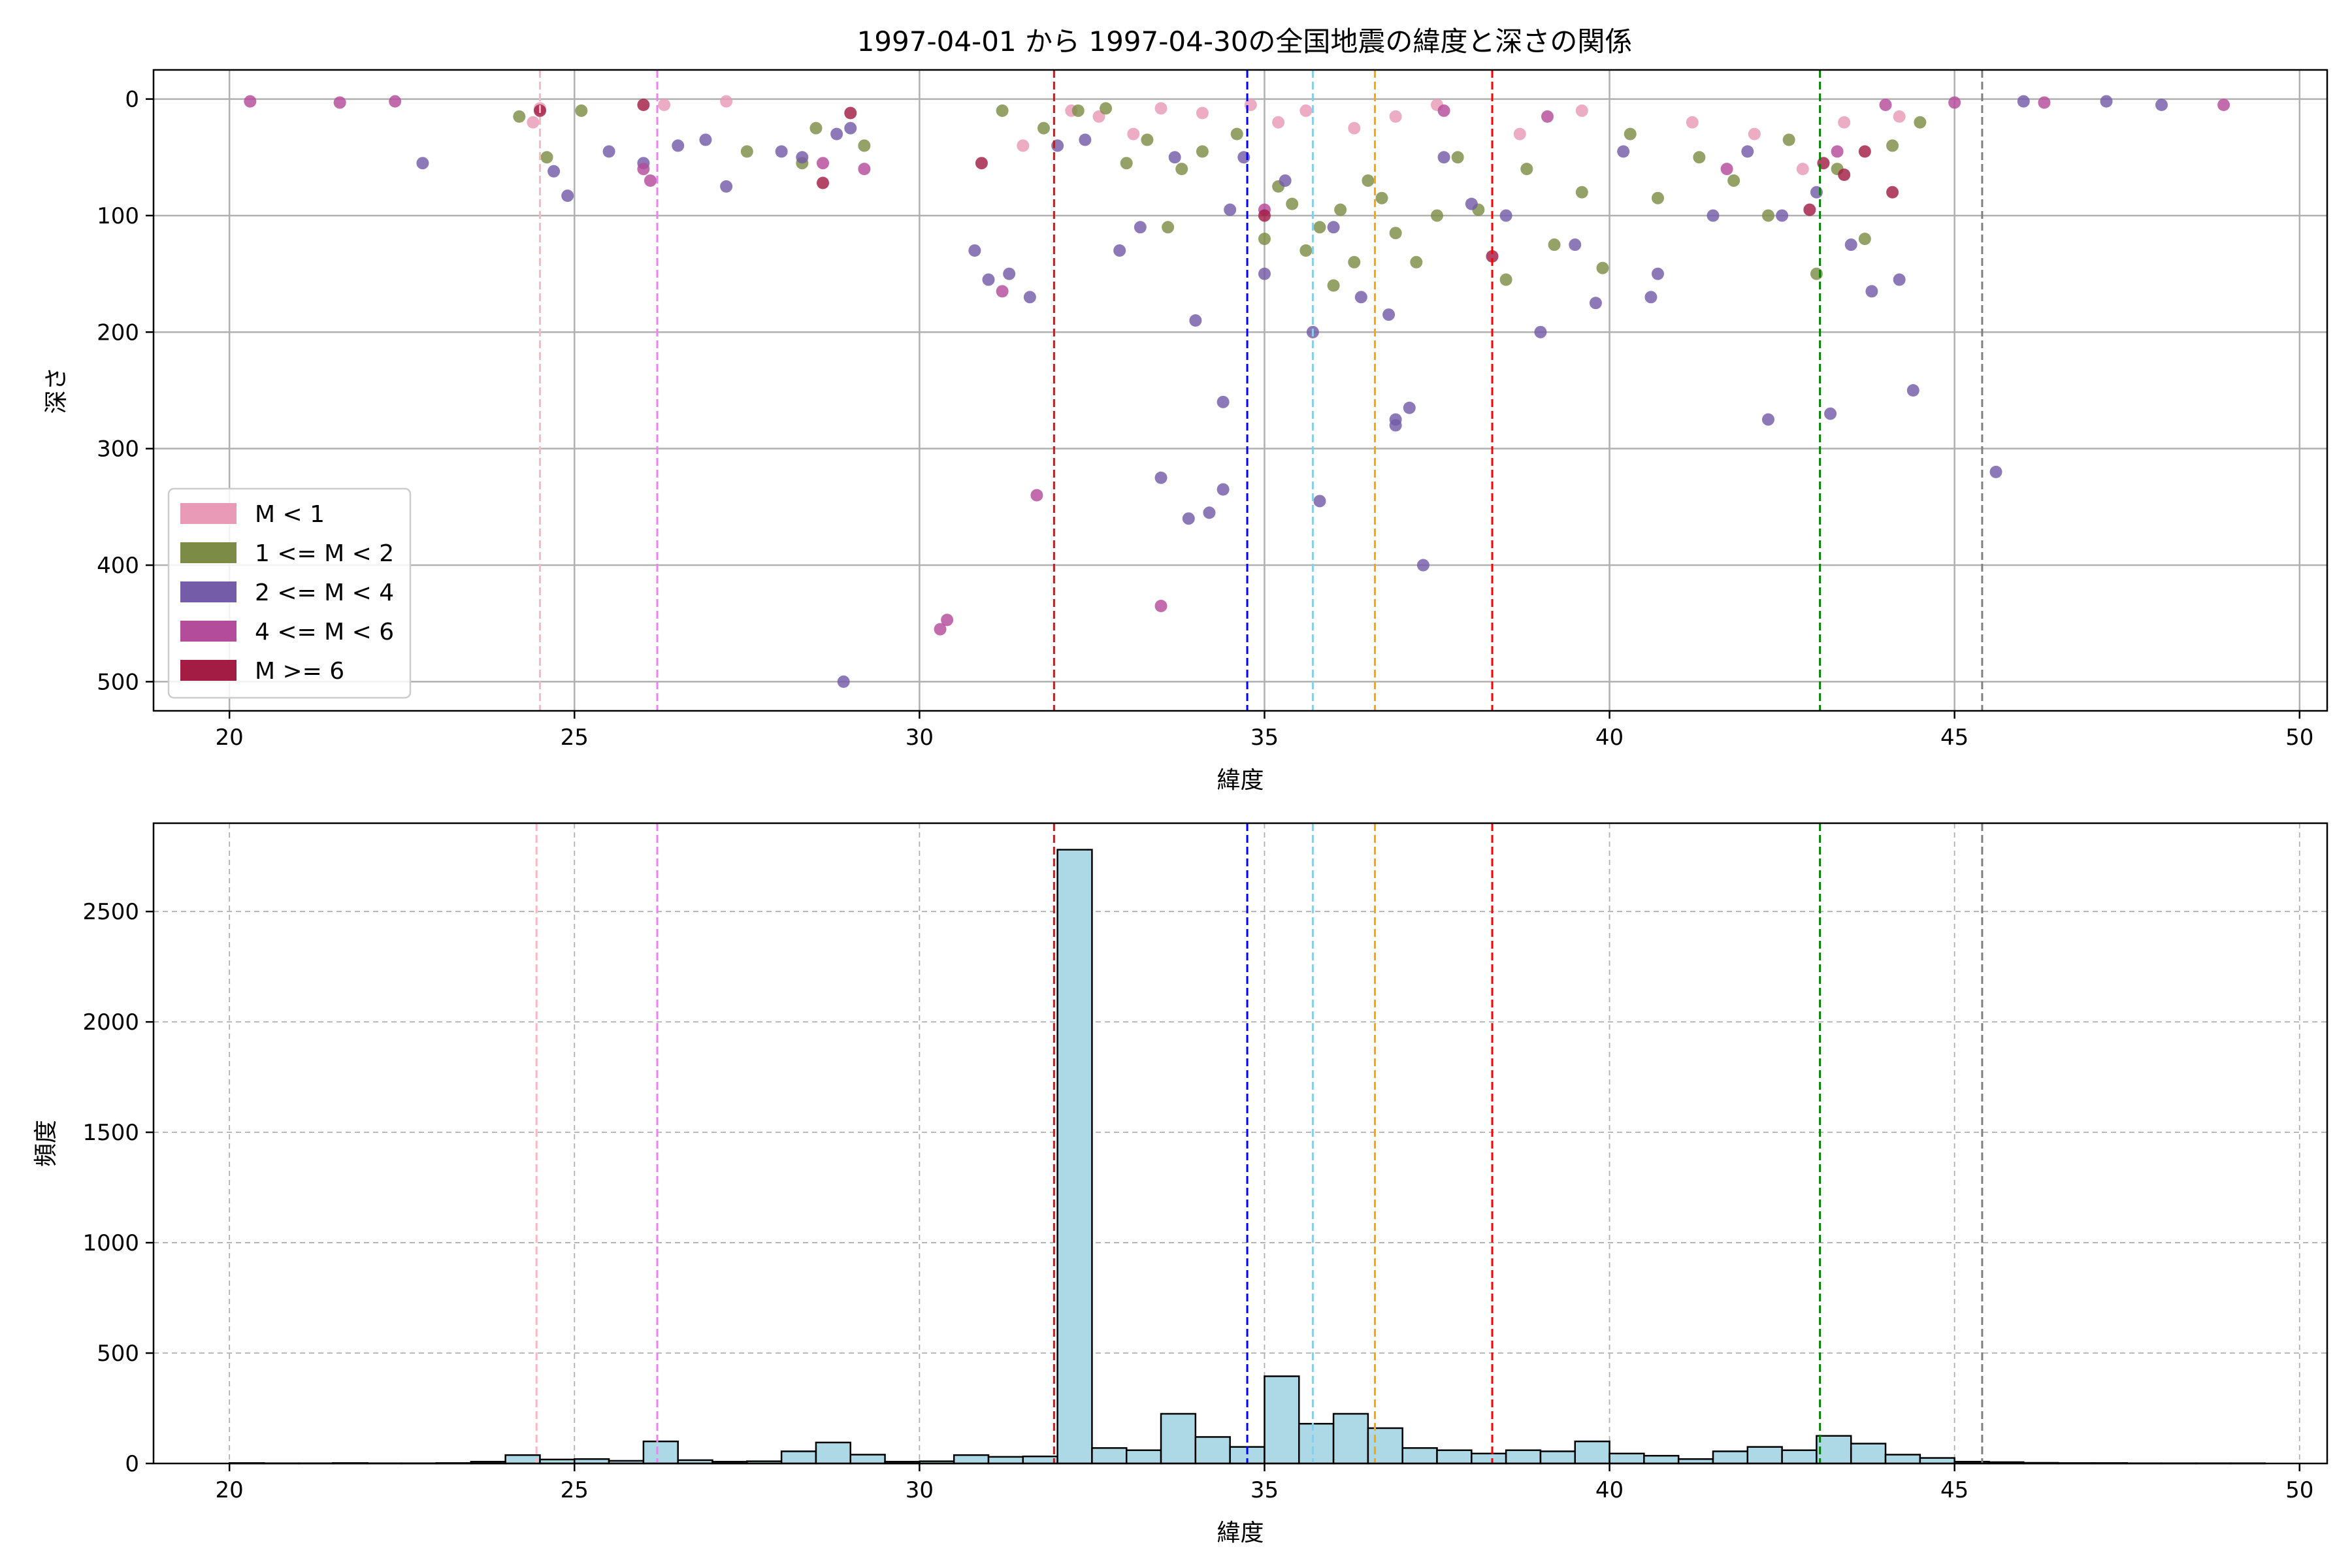 The image size is (2352, 1568). What do you see at coordinates (230, 1490) in the screenshot?
I see `histogram-x-tick-label: 20` at bounding box center [230, 1490].